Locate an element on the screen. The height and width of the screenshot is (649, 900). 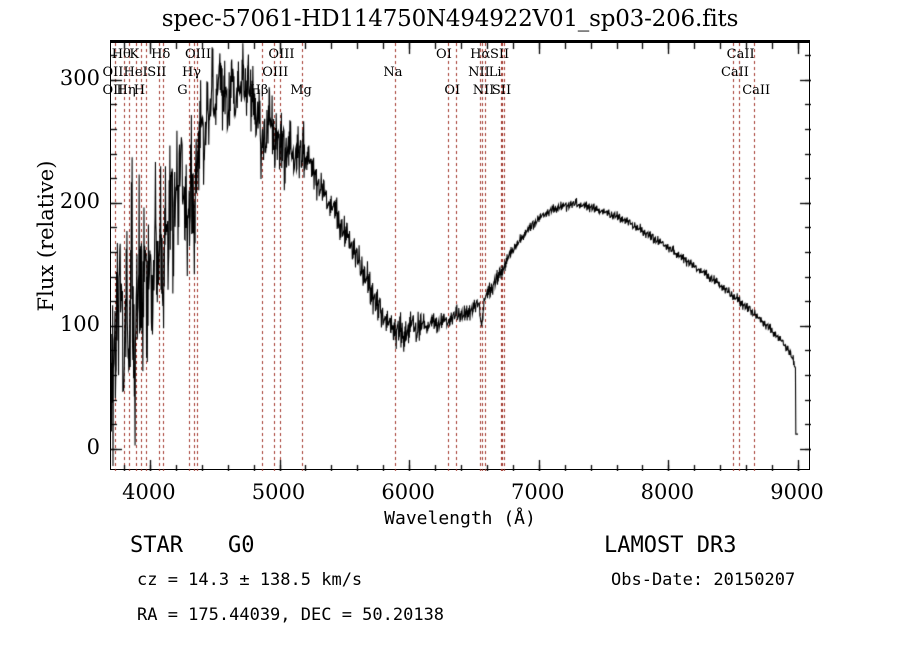
y-tick-label: 0 is located at coordinates (93, 446).